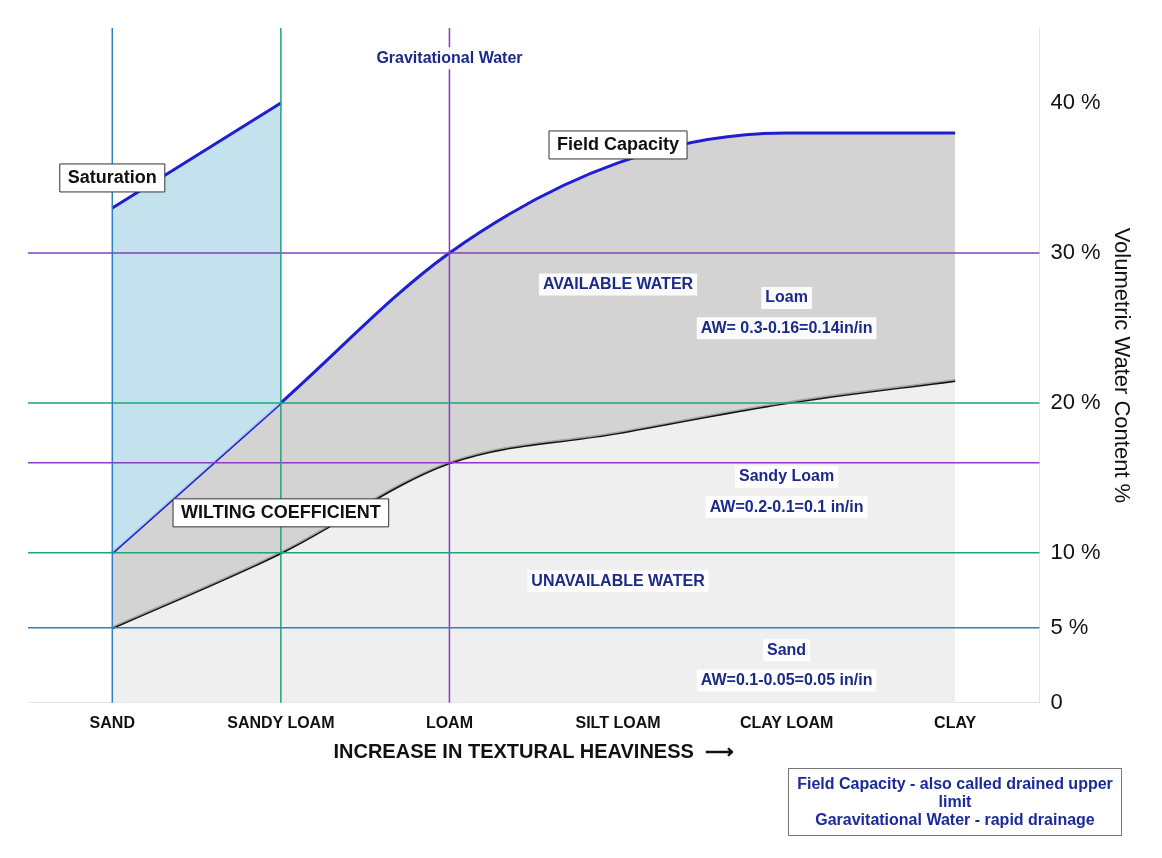  What do you see at coordinates (449, 57) in the screenshot?
I see `annotation: Gravitational Water` at bounding box center [449, 57].